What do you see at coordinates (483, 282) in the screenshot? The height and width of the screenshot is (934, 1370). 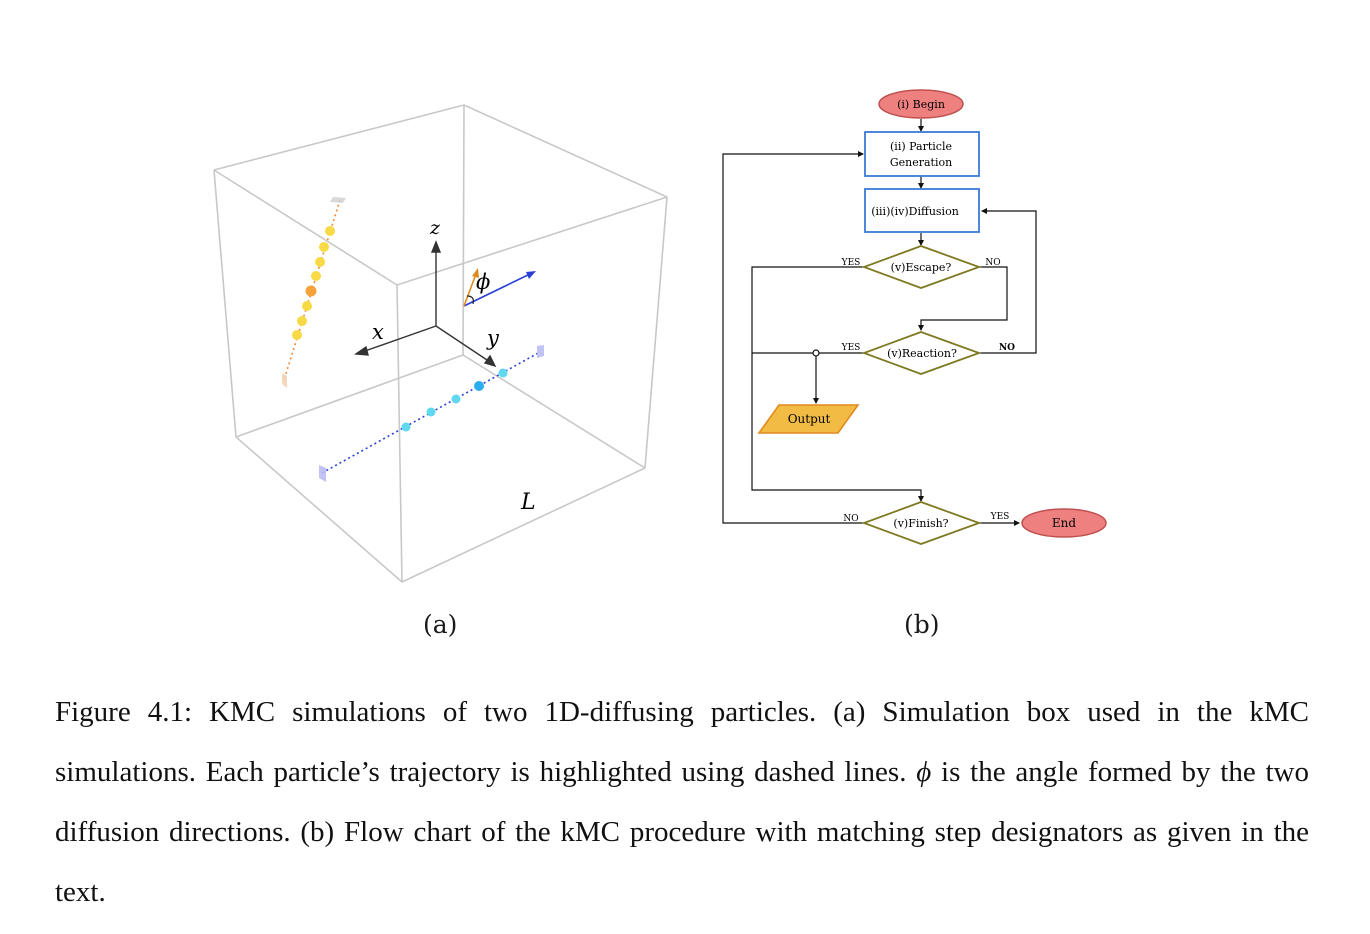 I see `angle-phi-label: ϕ` at bounding box center [483, 282].